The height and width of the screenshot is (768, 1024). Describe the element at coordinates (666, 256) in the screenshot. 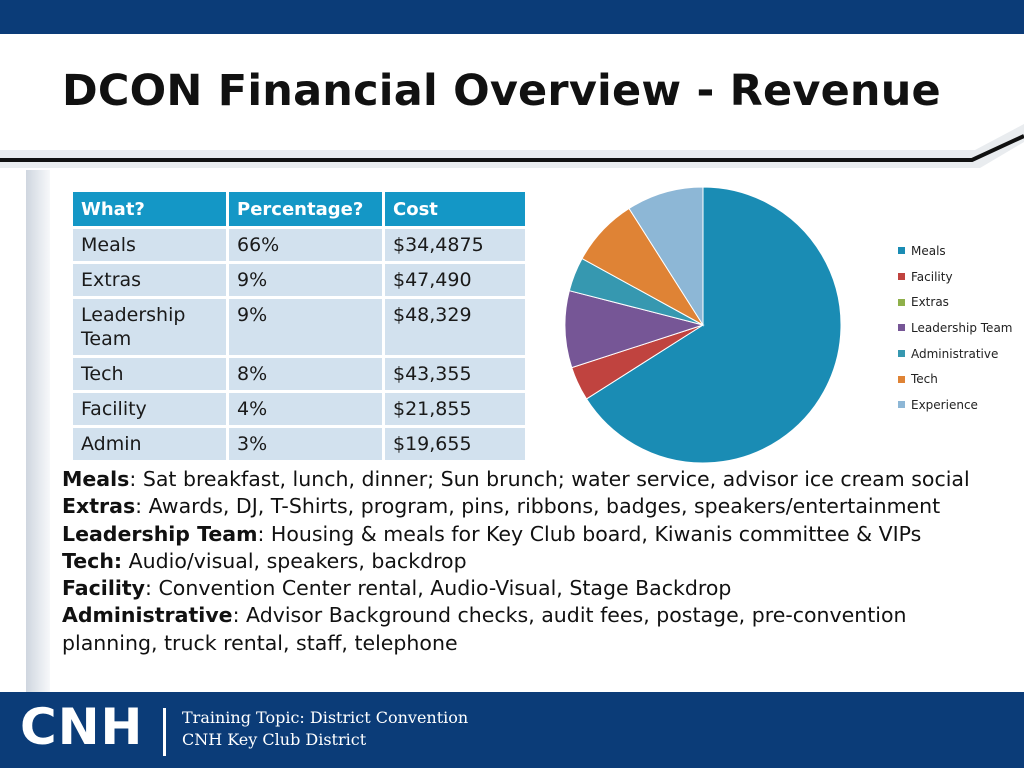

I see `pie-slice-experience` at that location.